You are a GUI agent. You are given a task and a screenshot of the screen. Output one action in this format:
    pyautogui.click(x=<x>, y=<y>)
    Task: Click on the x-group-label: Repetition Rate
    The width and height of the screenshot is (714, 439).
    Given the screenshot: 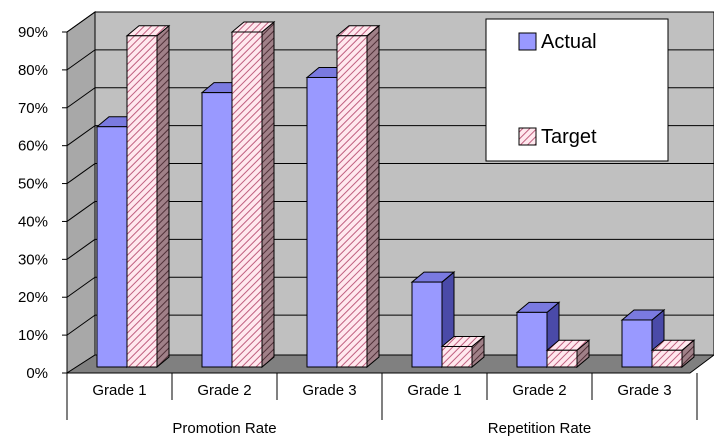 What is the action you would take?
    pyautogui.click(x=539, y=428)
    